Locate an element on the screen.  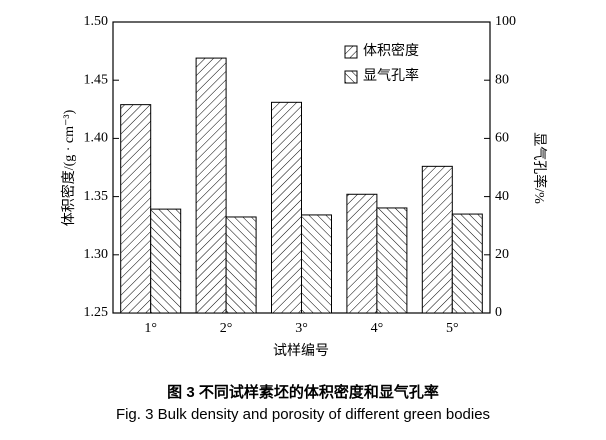
y-tick-label: 1.30 is located at coordinates (96, 254).